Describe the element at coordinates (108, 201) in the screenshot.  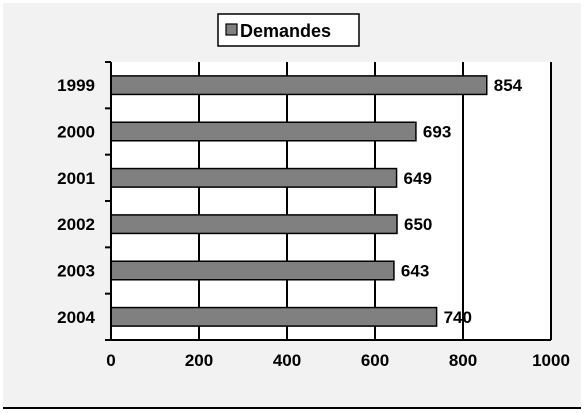
I see `y-ticks` at that location.